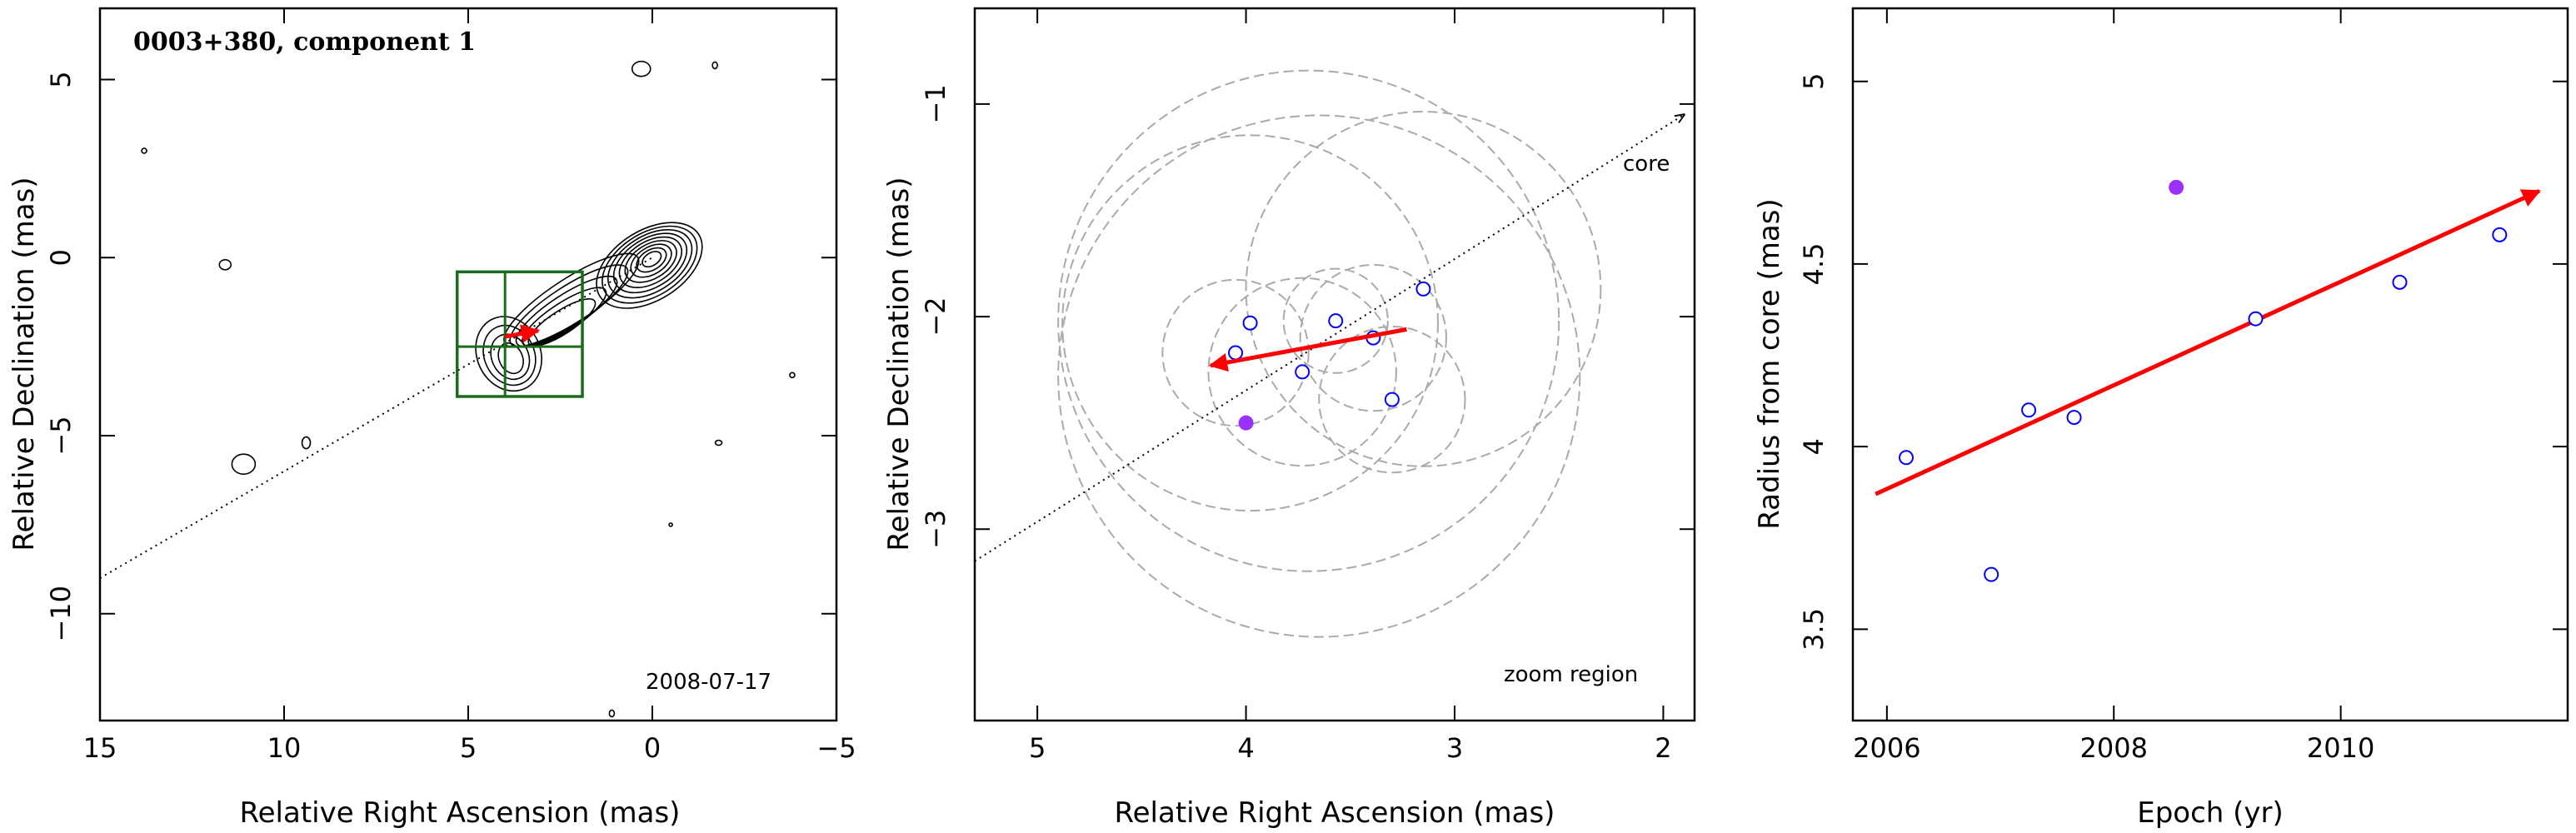 The height and width of the screenshot is (833, 2576). What do you see at coordinates (1769, 363) in the screenshot?
I see `y-axis-label: Radius from core (mas)` at bounding box center [1769, 363].